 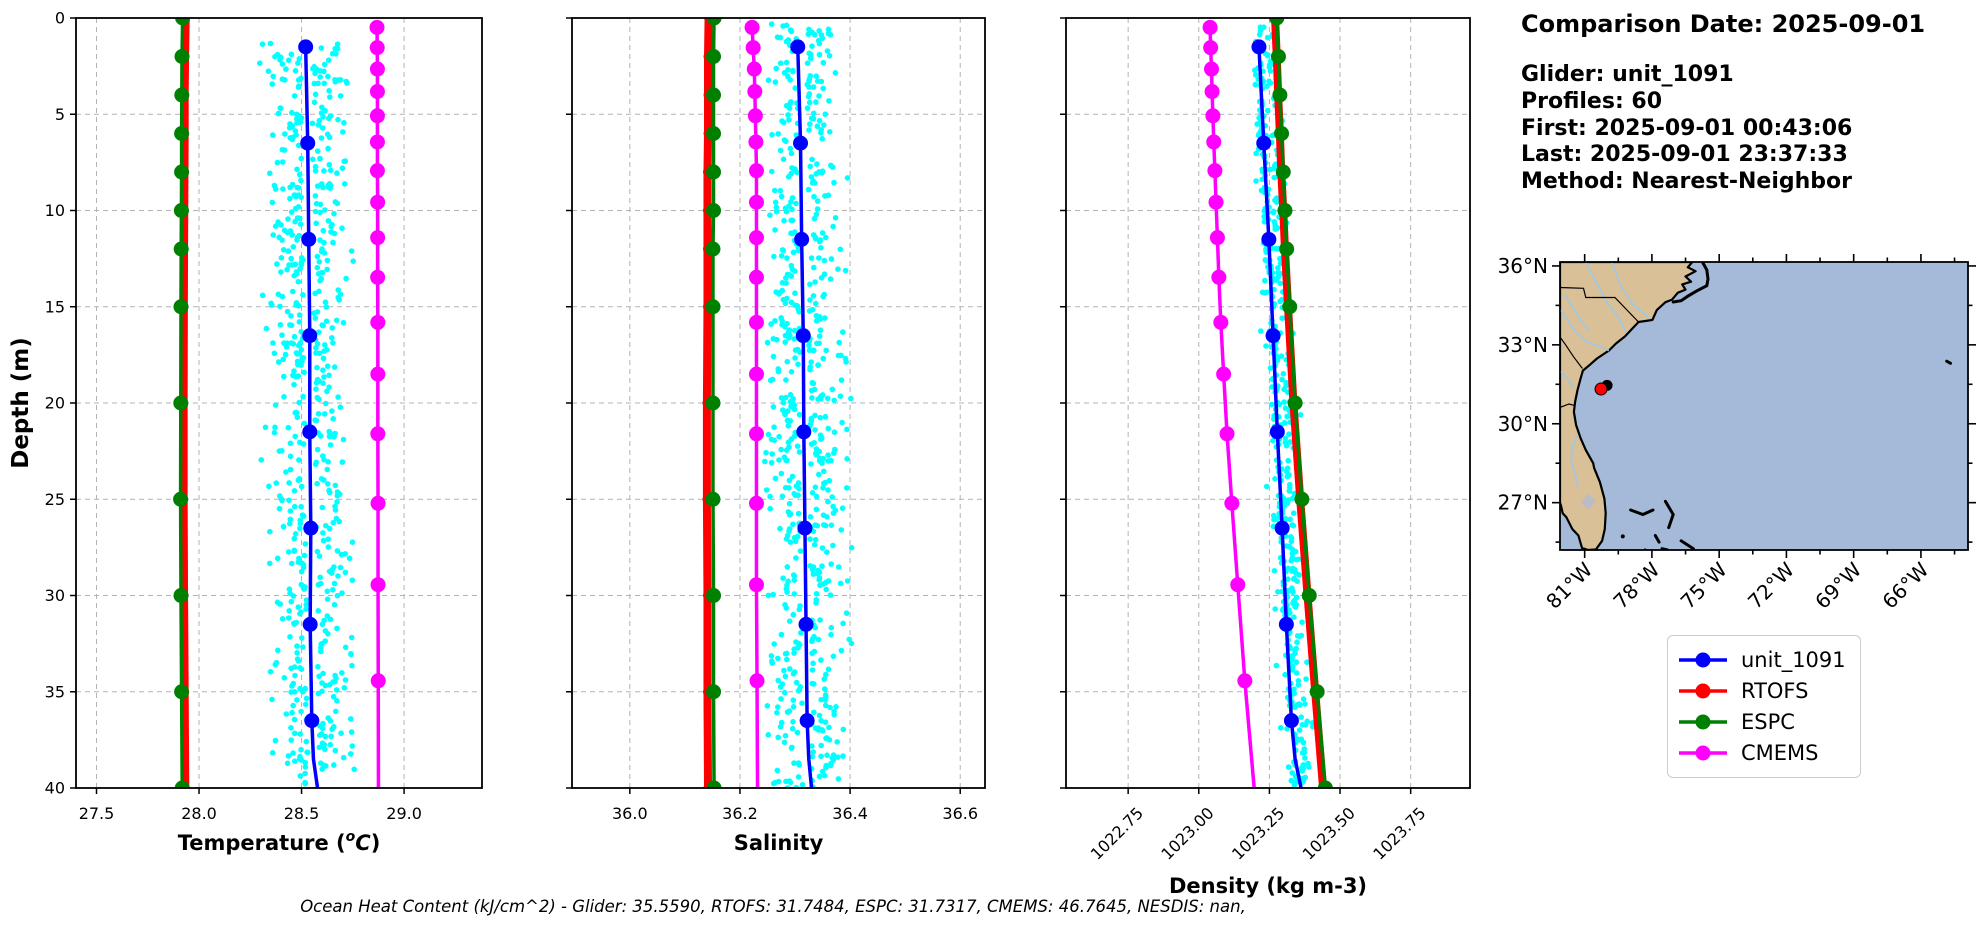 I want to click on density-x-axis: 1022.75 1023.00 1023.25 1023.50 1023.75, so click(x=1258, y=826).